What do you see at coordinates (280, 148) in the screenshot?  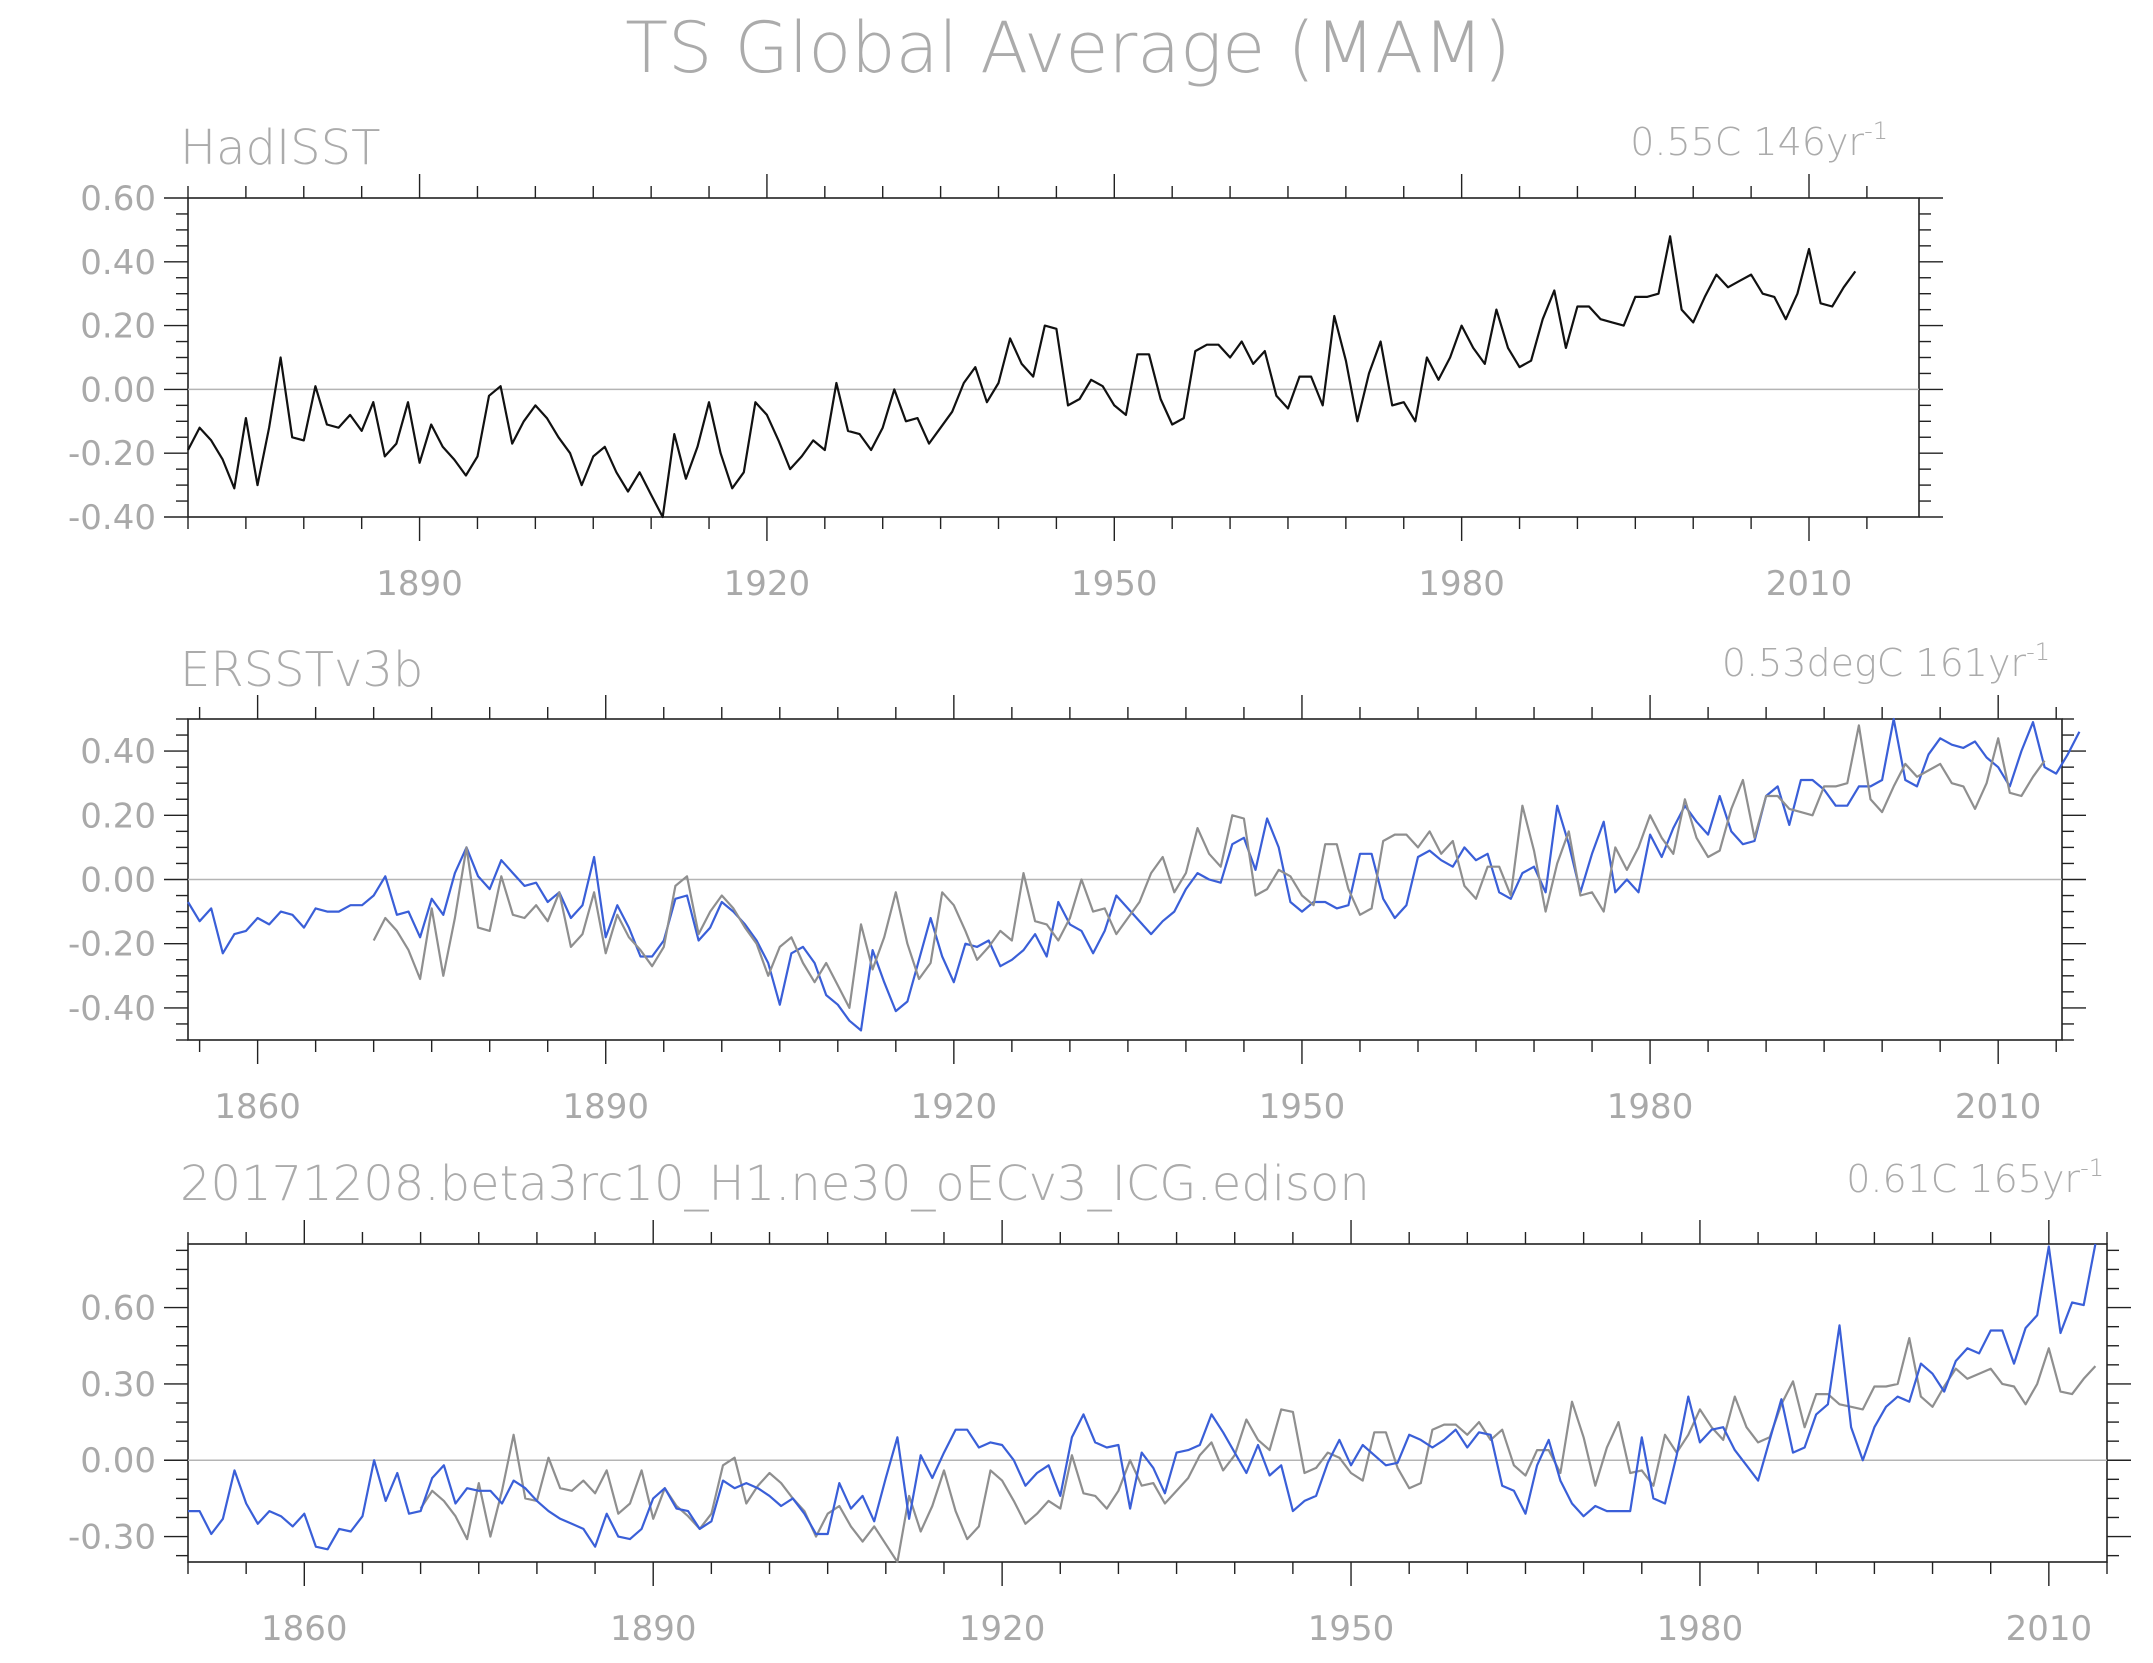 I see `panel-title: HadISST` at bounding box center [280, 148].